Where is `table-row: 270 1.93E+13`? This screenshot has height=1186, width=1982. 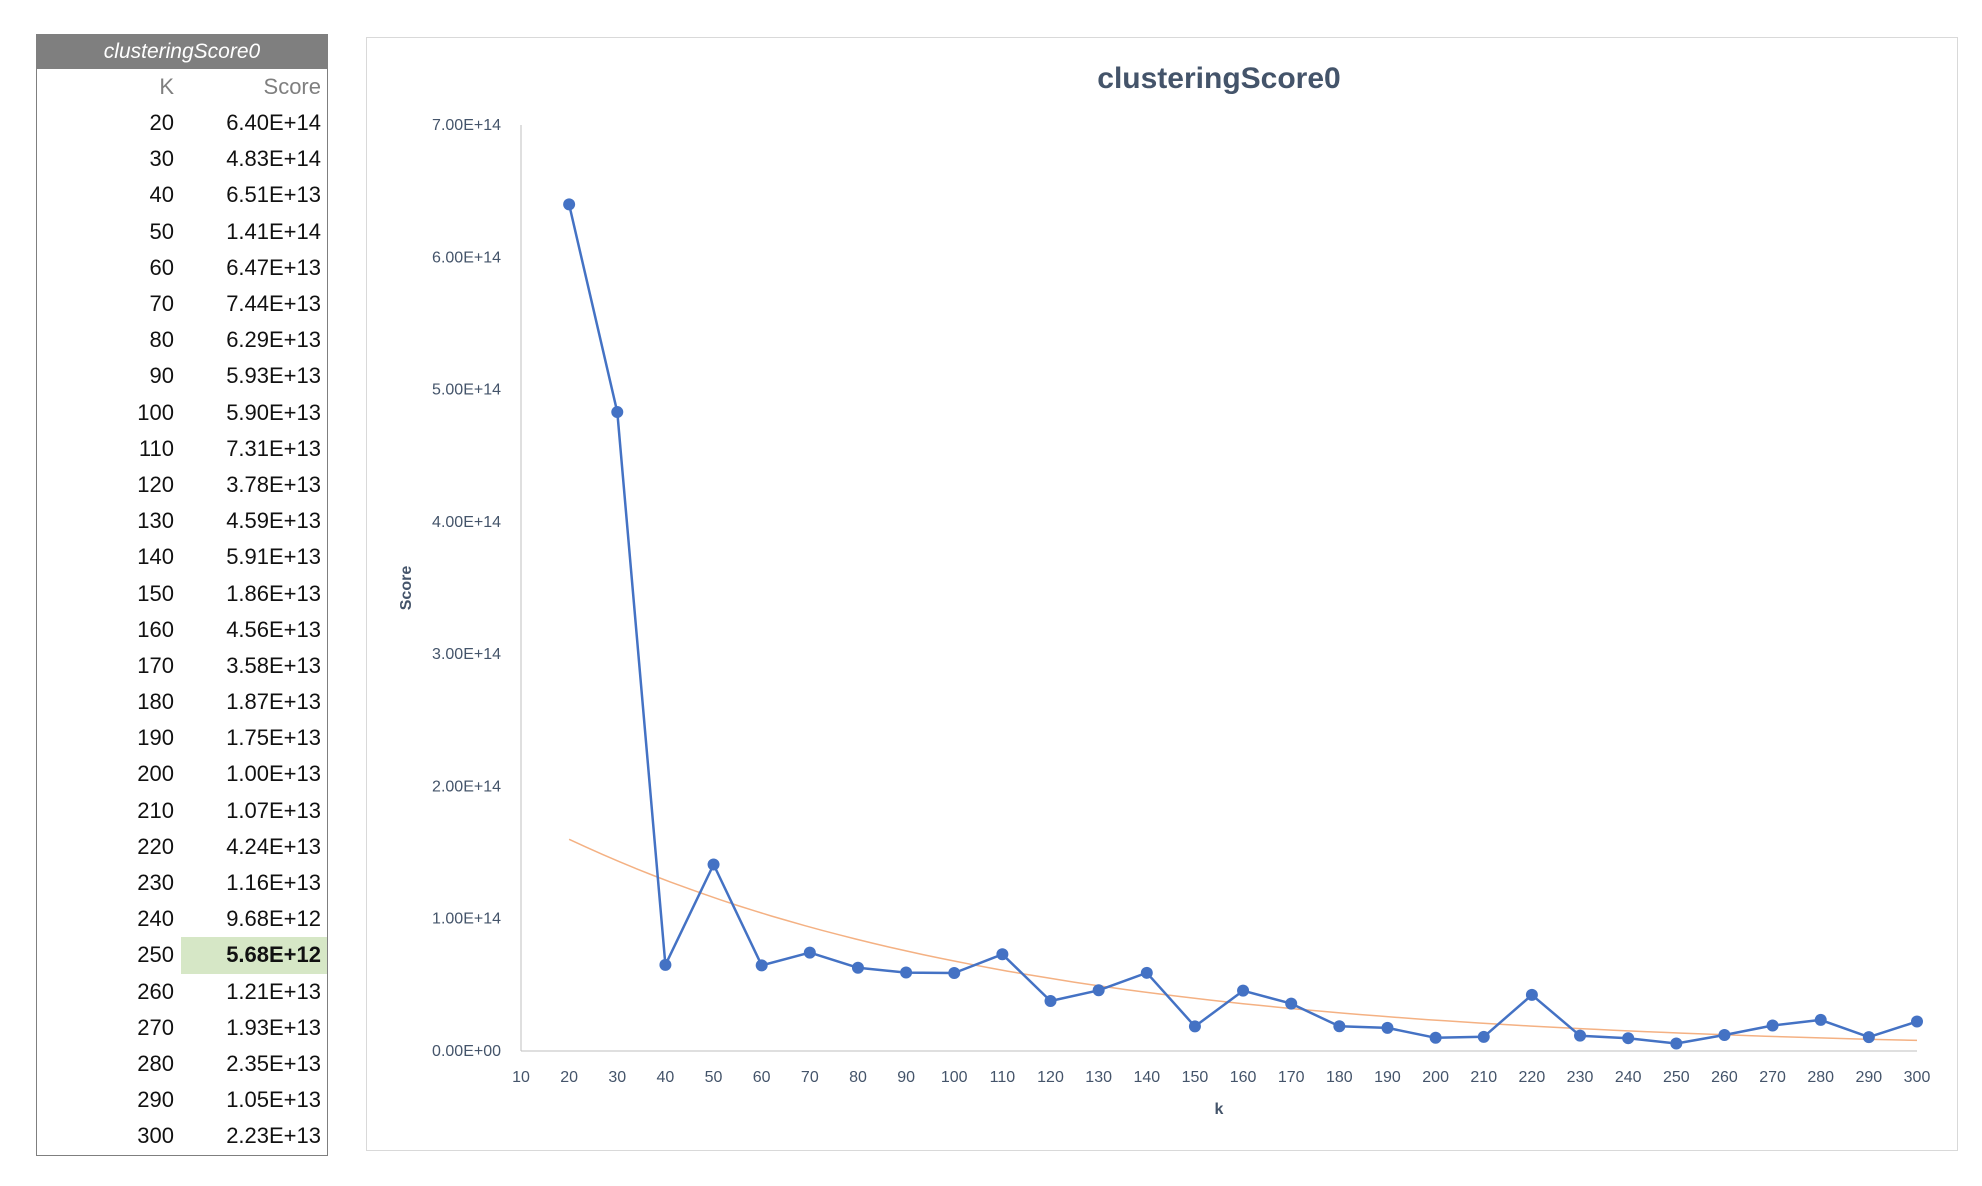
table-row: 270 1.93E+13 is located at coordinates (182, 1028).